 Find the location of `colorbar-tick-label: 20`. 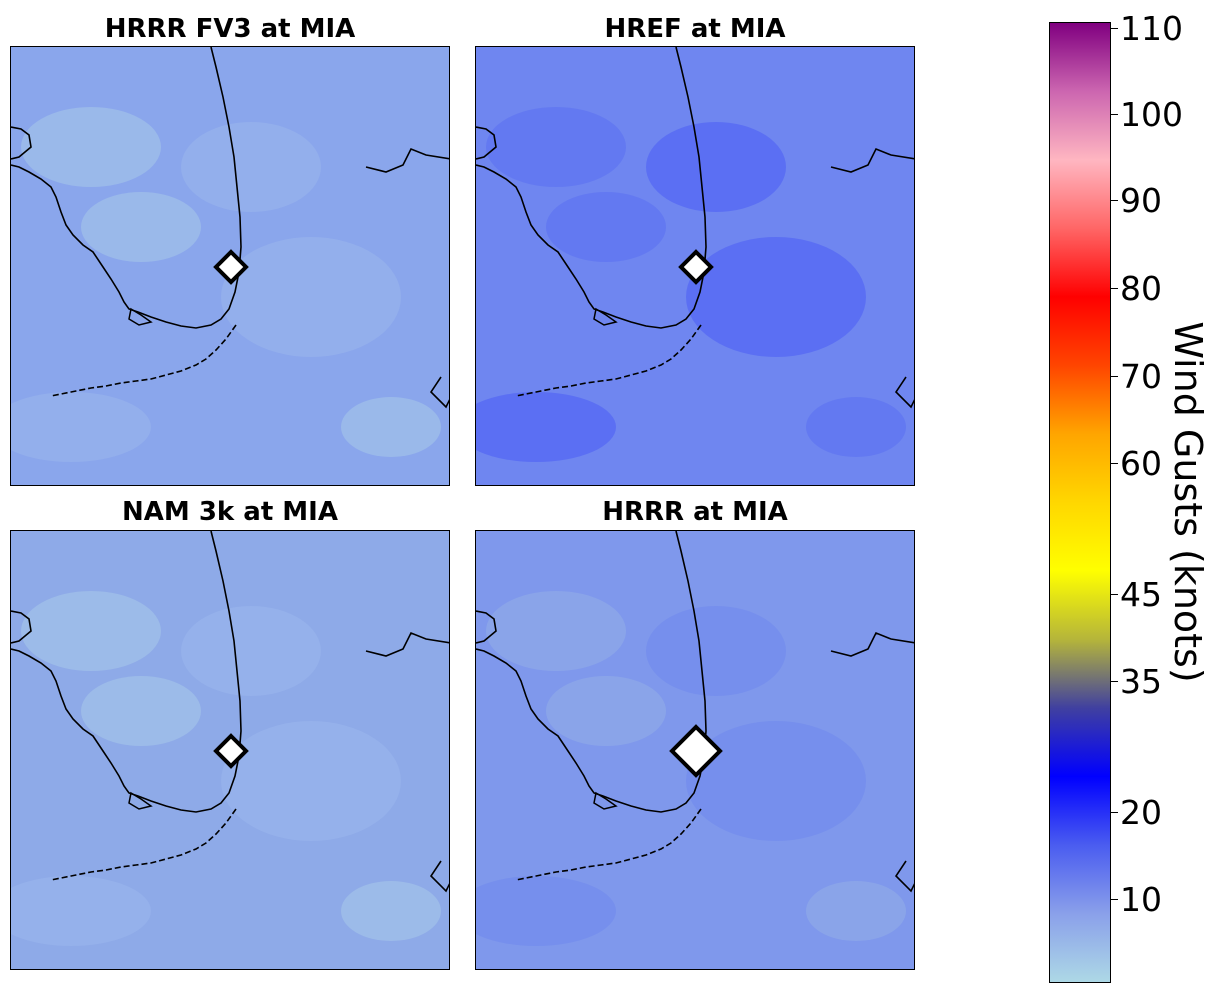

colorbar-tick-label: 20 is located at coordinates (1141, 812).